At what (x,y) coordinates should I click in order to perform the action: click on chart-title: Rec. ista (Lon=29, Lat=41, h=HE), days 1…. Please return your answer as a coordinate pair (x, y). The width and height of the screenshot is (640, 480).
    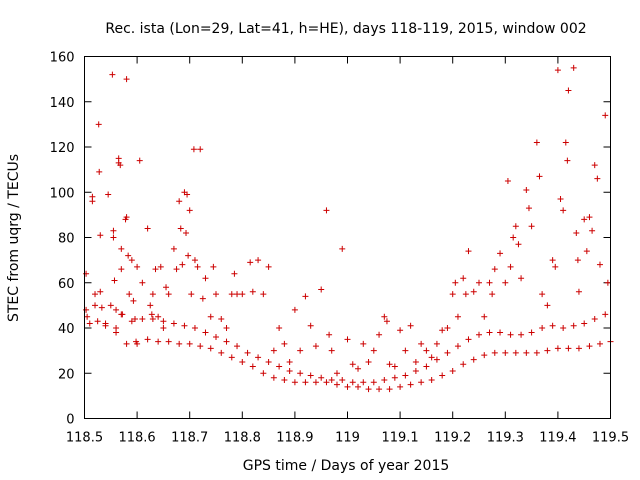
    Looking at the image, I should click on (345, 29).